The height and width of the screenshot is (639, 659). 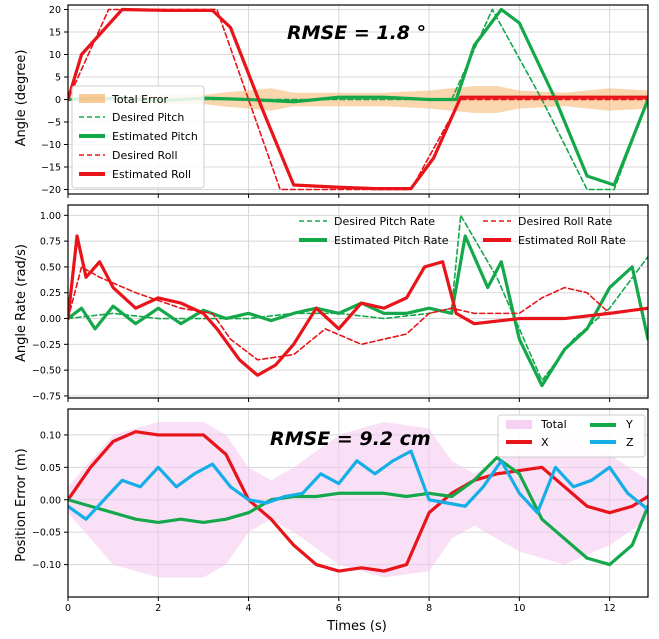 What do you see at coordinates (55, 10) in the screenshot?
I see `y-tick-label: 20` at bounding box center [55, 10].